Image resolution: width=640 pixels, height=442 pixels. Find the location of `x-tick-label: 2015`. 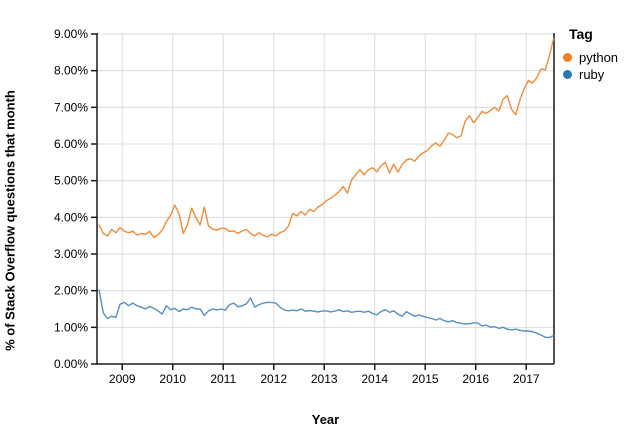

x-tick-label: 2015 is located at coordinates (425, 379).